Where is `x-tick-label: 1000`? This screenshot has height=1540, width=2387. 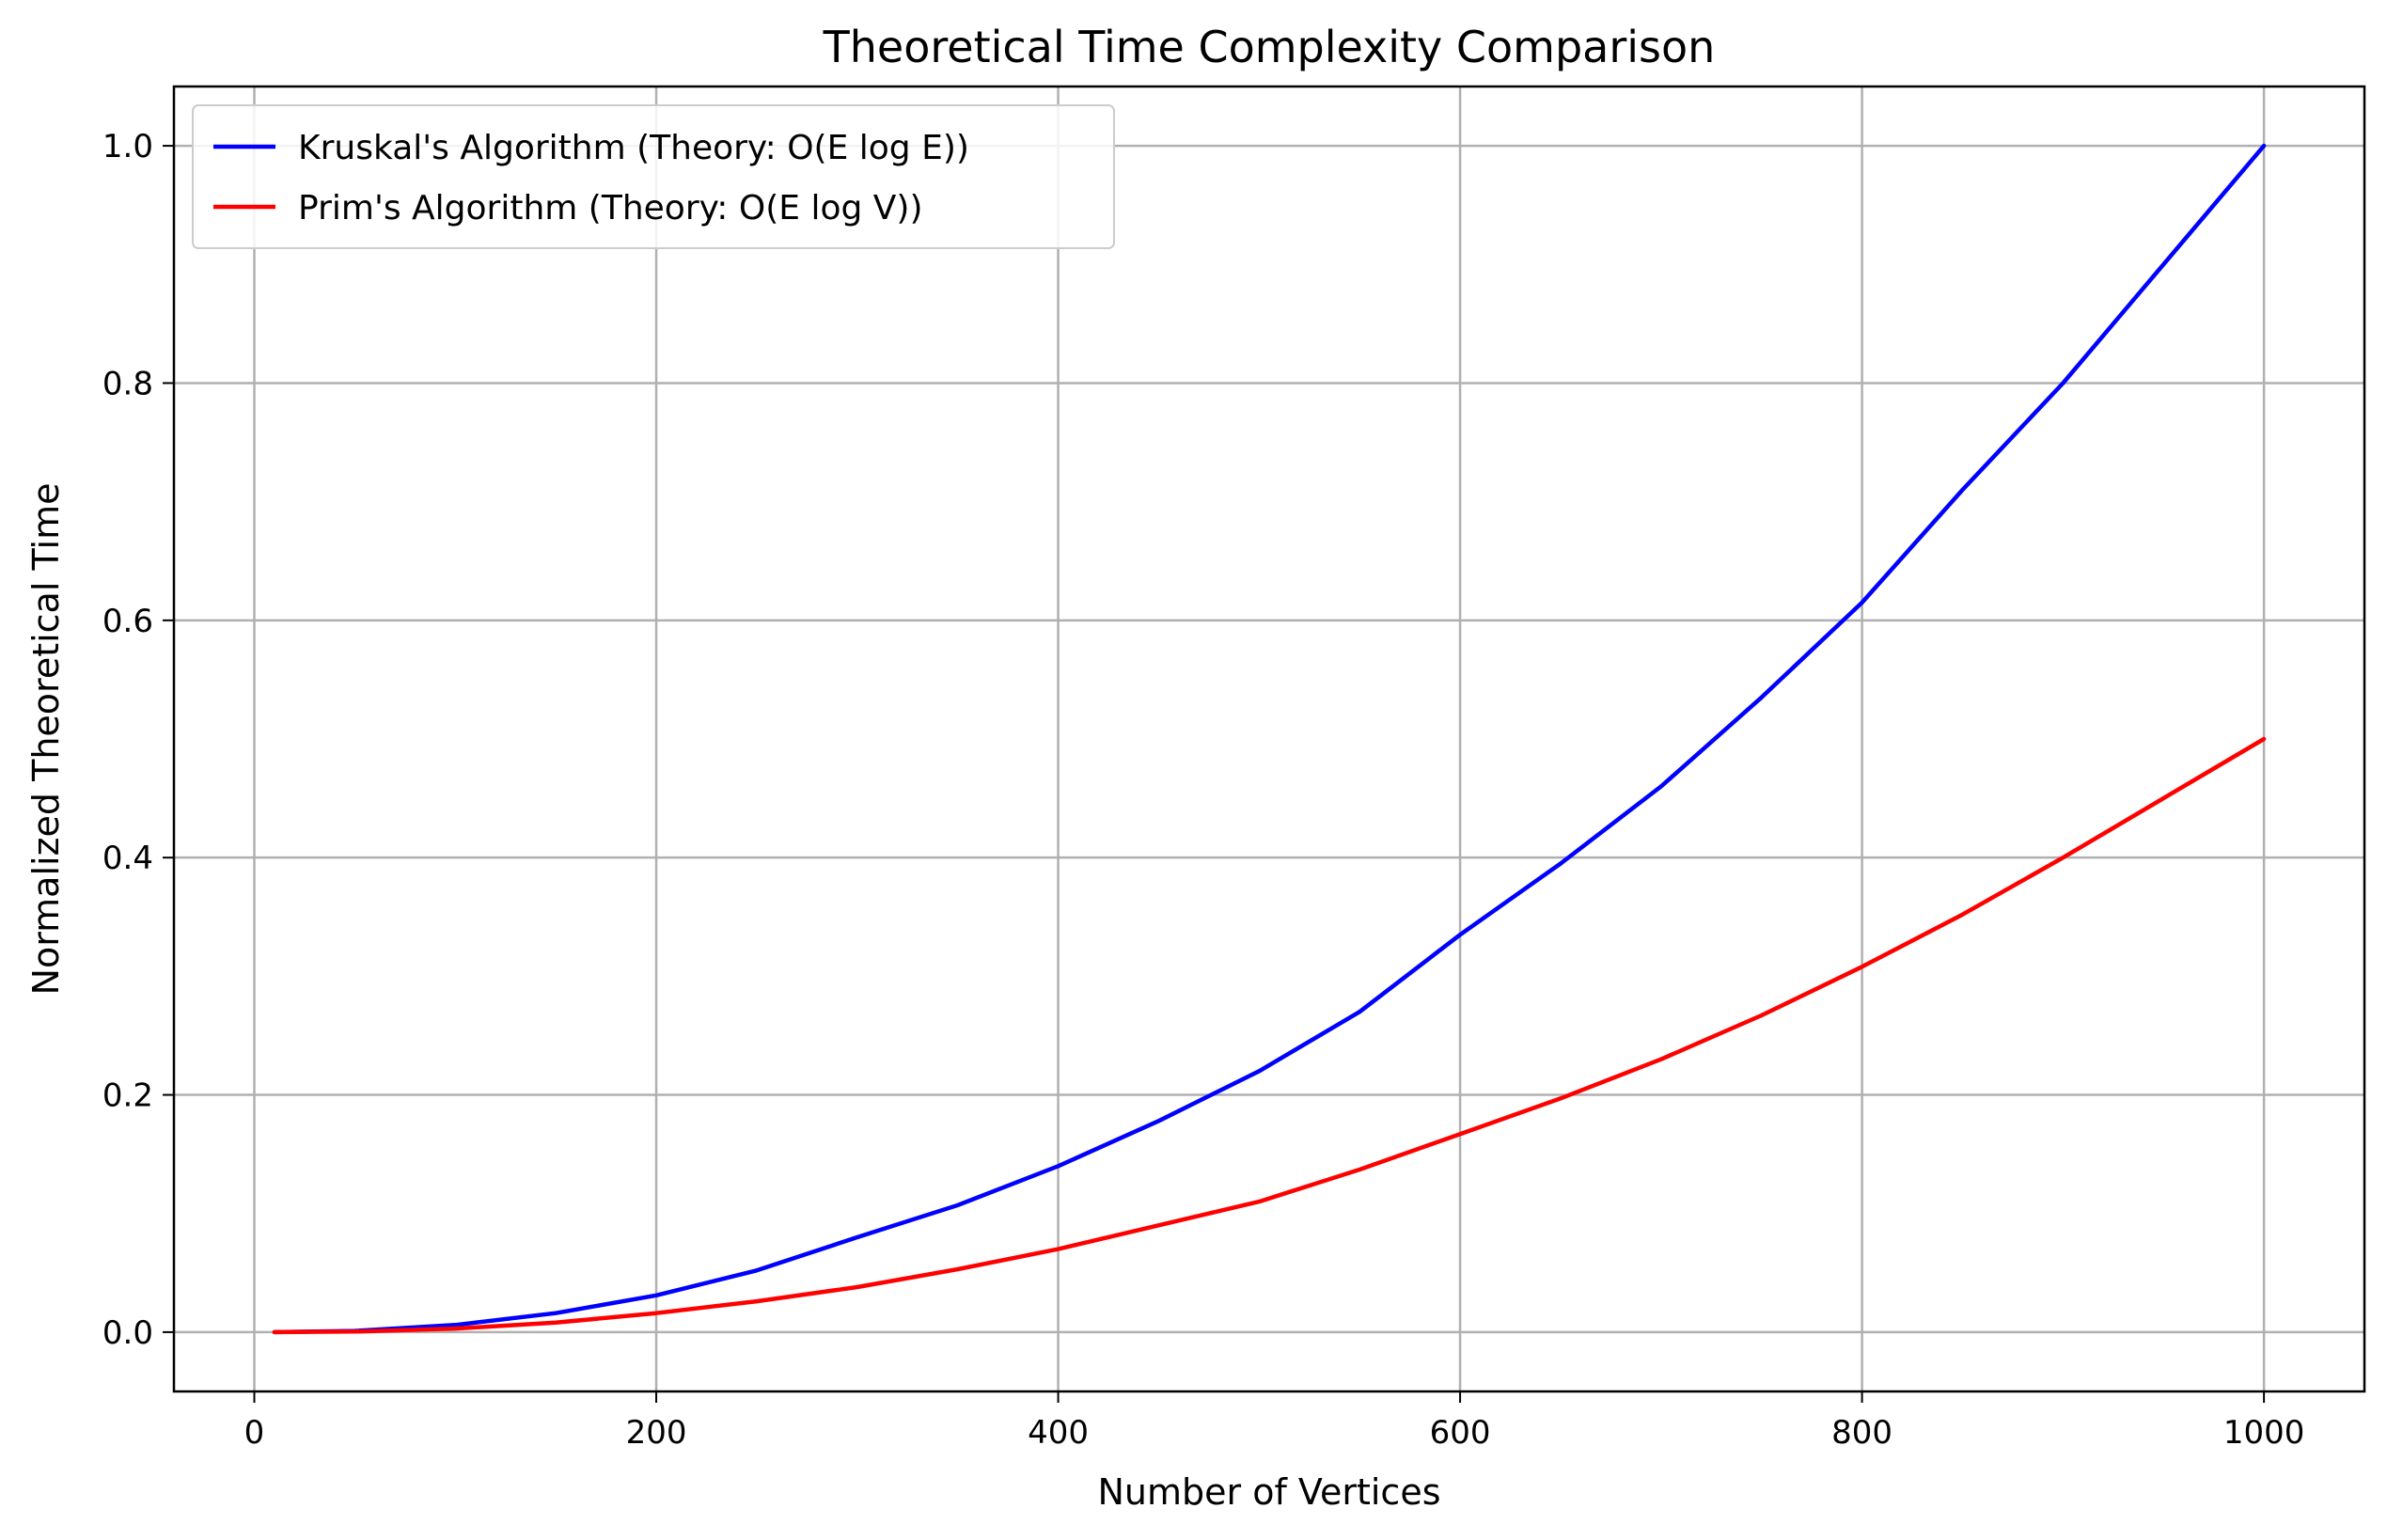
x-tick-label: 1000 is located at coordinates (2264, 1433).